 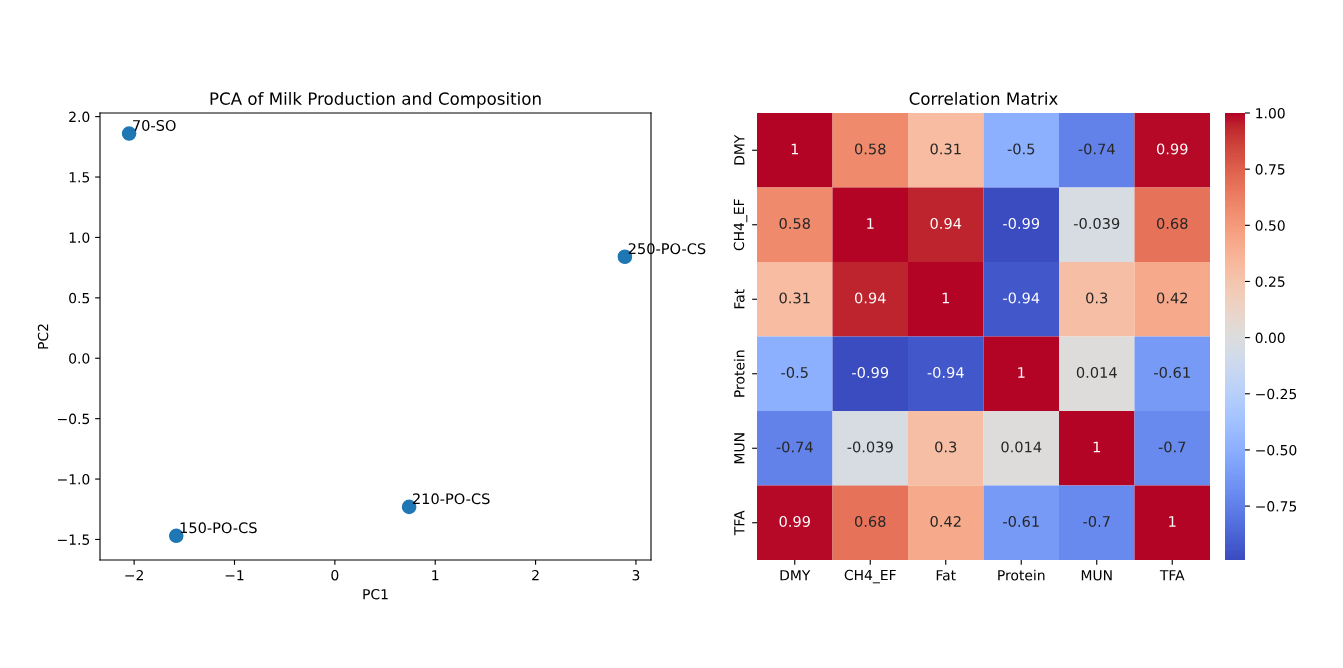 What do you see at coordinates (154, 125) in the screenshot?
I see `annotation: 70-SO` at bounding box center [154, 125].